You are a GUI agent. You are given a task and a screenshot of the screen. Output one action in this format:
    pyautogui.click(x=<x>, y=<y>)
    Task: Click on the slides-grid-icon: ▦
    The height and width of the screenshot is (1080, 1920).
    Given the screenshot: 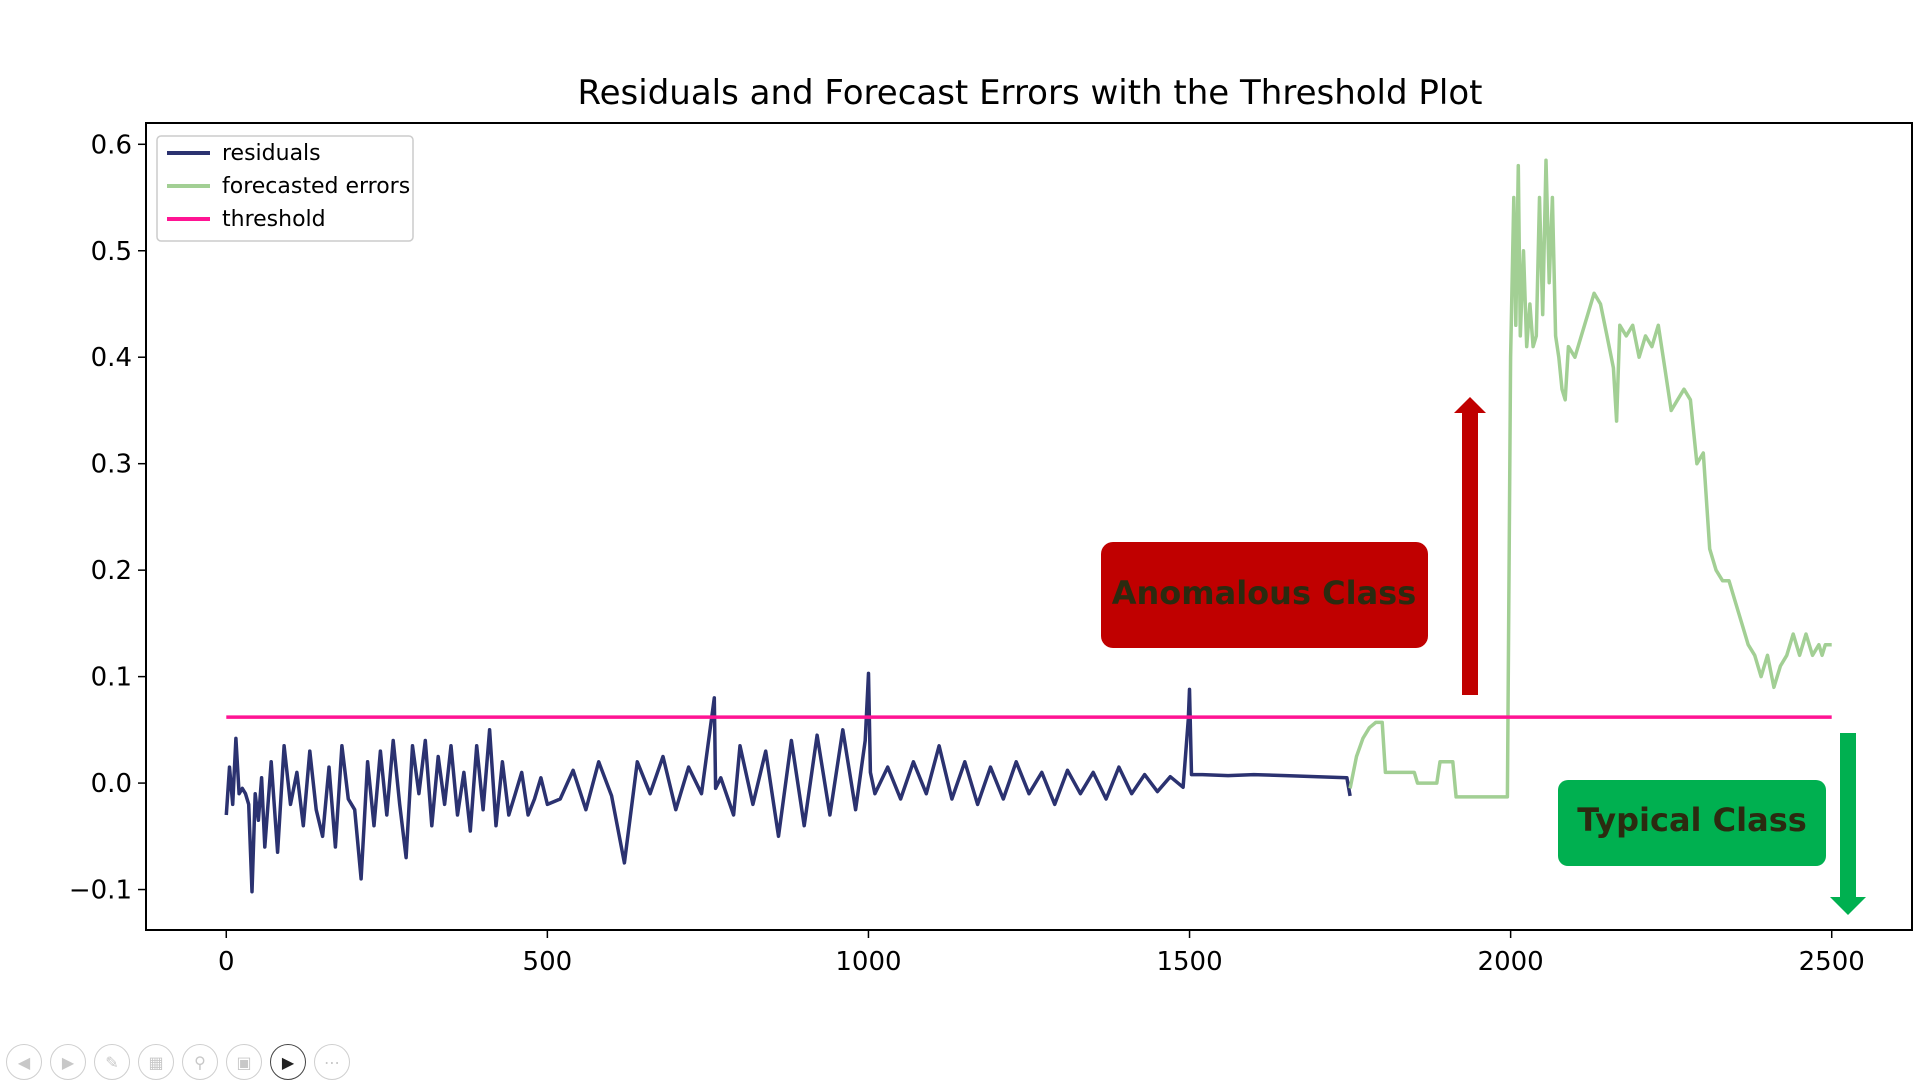 What is the action you would take?
    pyautogui.click(x=156, y=1062)
    